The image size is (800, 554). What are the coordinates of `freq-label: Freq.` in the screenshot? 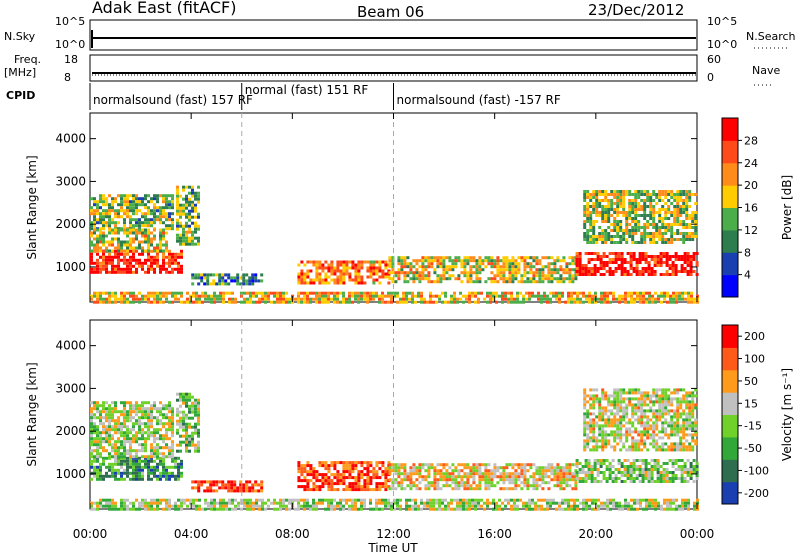 It's located at (27, 59).